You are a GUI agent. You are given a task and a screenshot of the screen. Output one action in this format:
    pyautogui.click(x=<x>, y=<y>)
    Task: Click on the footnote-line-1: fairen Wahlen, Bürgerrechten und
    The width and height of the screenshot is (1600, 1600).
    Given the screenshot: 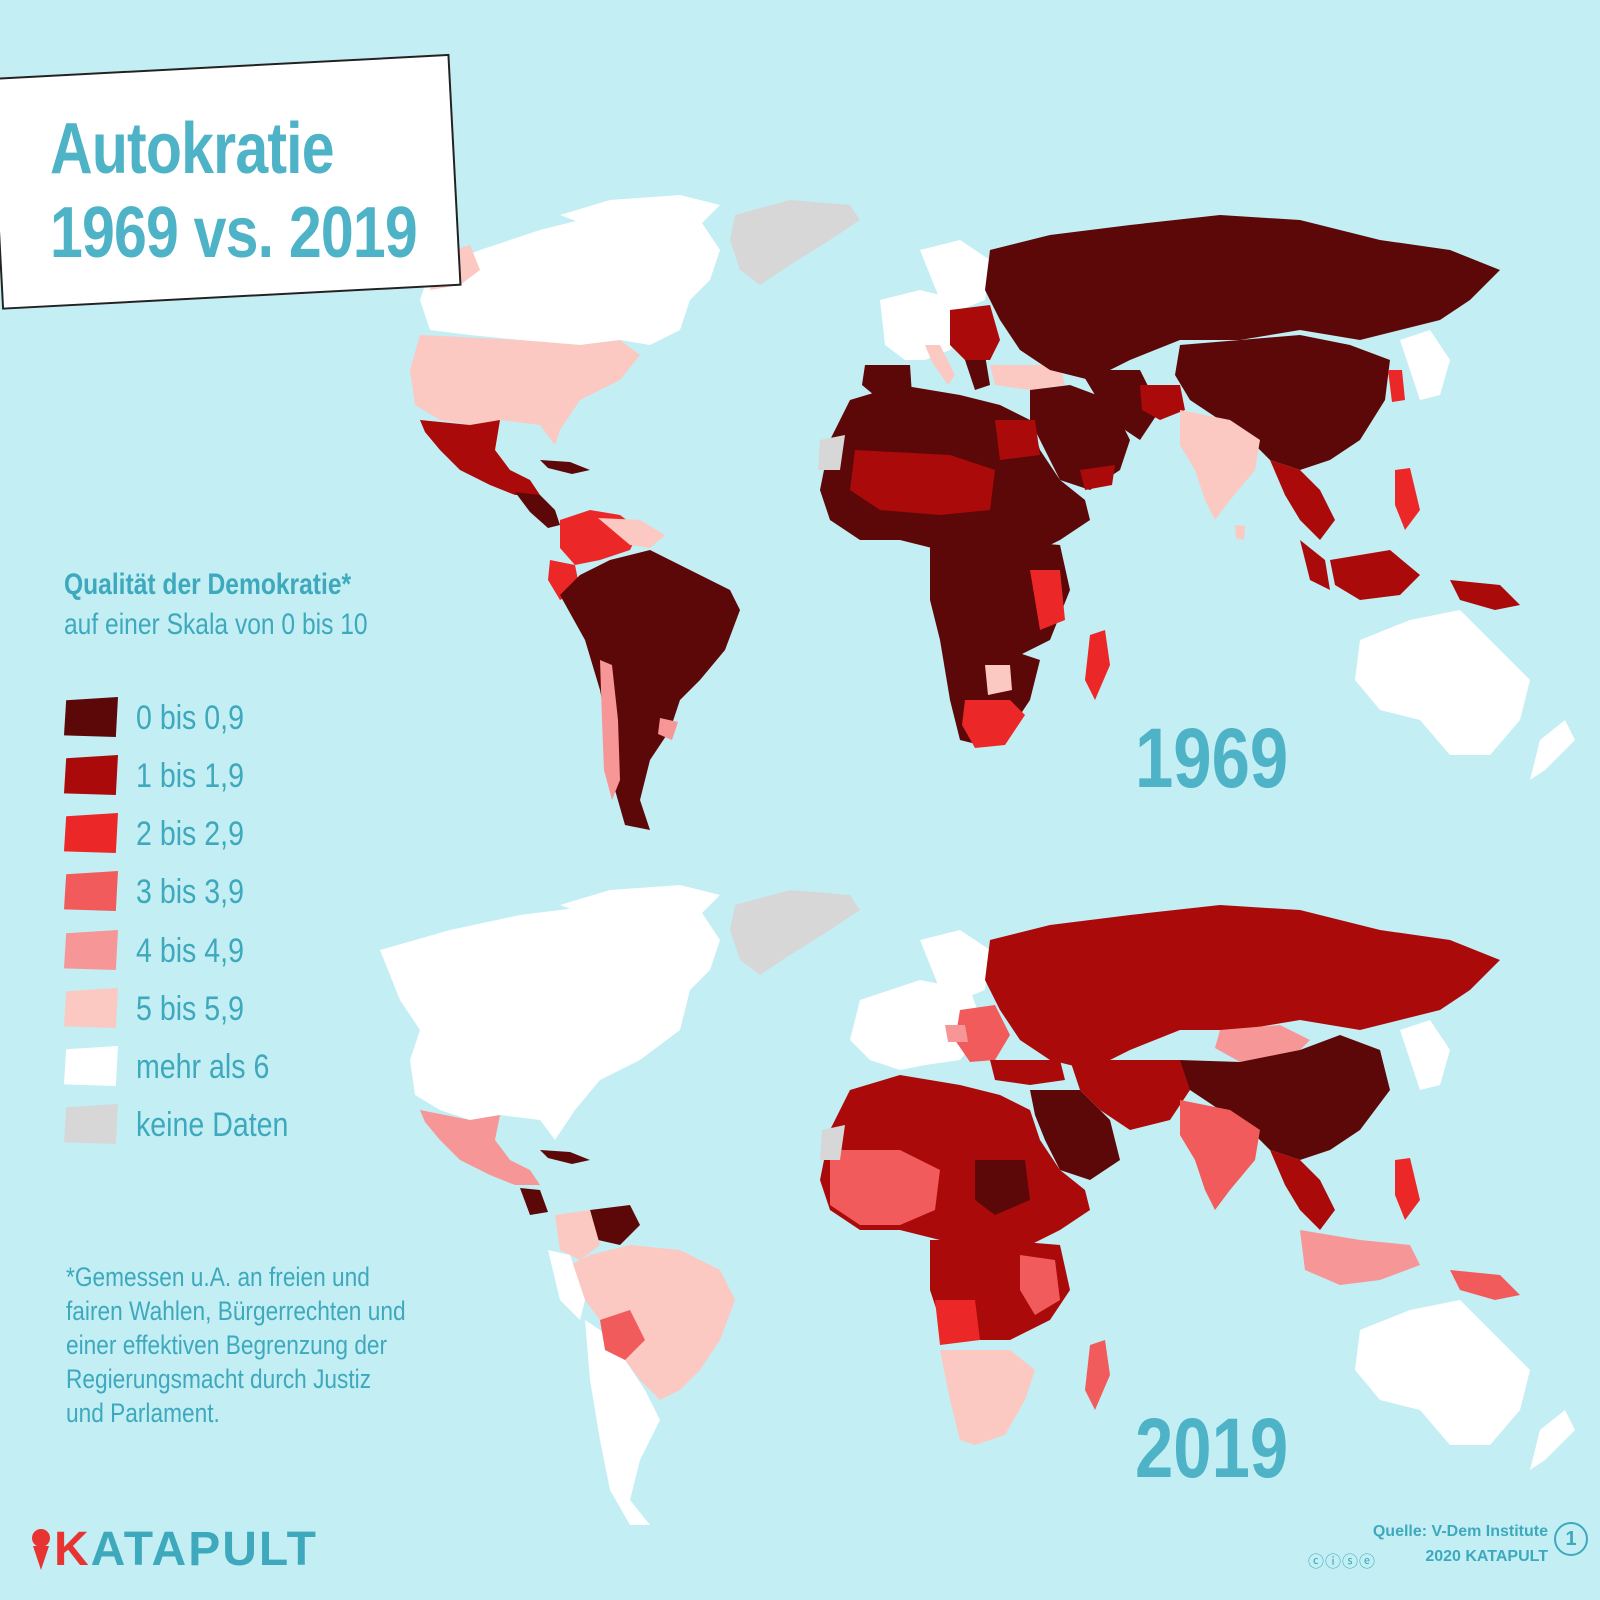 What is the action you would take?
    pyautogui.click(x=236, y=1311)
    